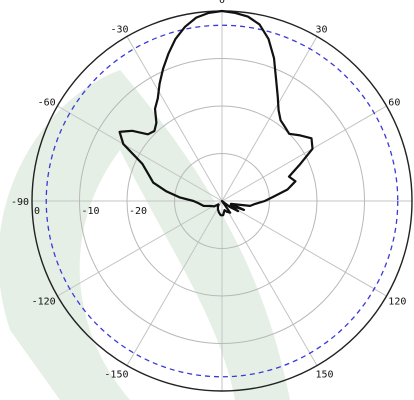 The height and width of the screenshot is (400, 414). I want to click on grid-ring, so click(222, 201).